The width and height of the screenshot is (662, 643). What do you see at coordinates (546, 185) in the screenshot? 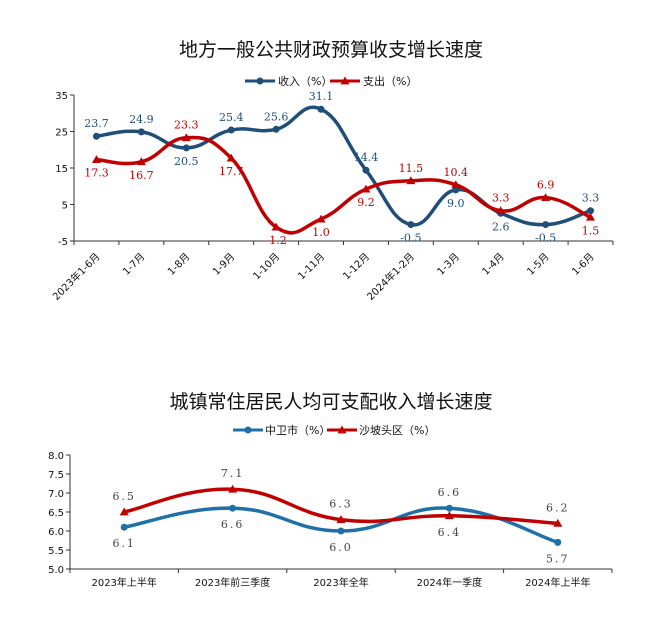
I see `data-label: 6.9` at bounding box center [546, 185].